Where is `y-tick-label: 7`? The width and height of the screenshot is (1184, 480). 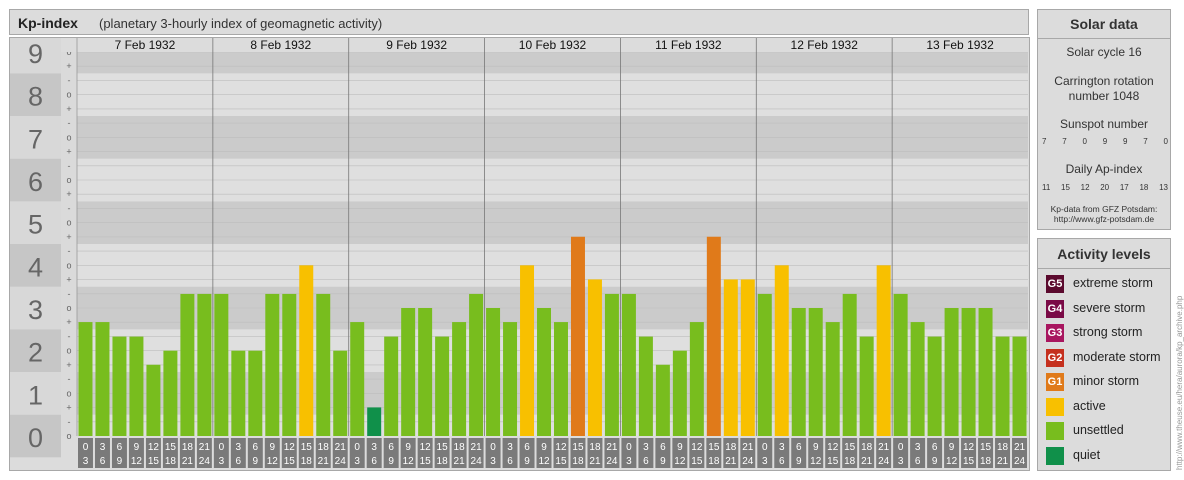
y-tick-label: 7 is located at coordinates (35, 139).